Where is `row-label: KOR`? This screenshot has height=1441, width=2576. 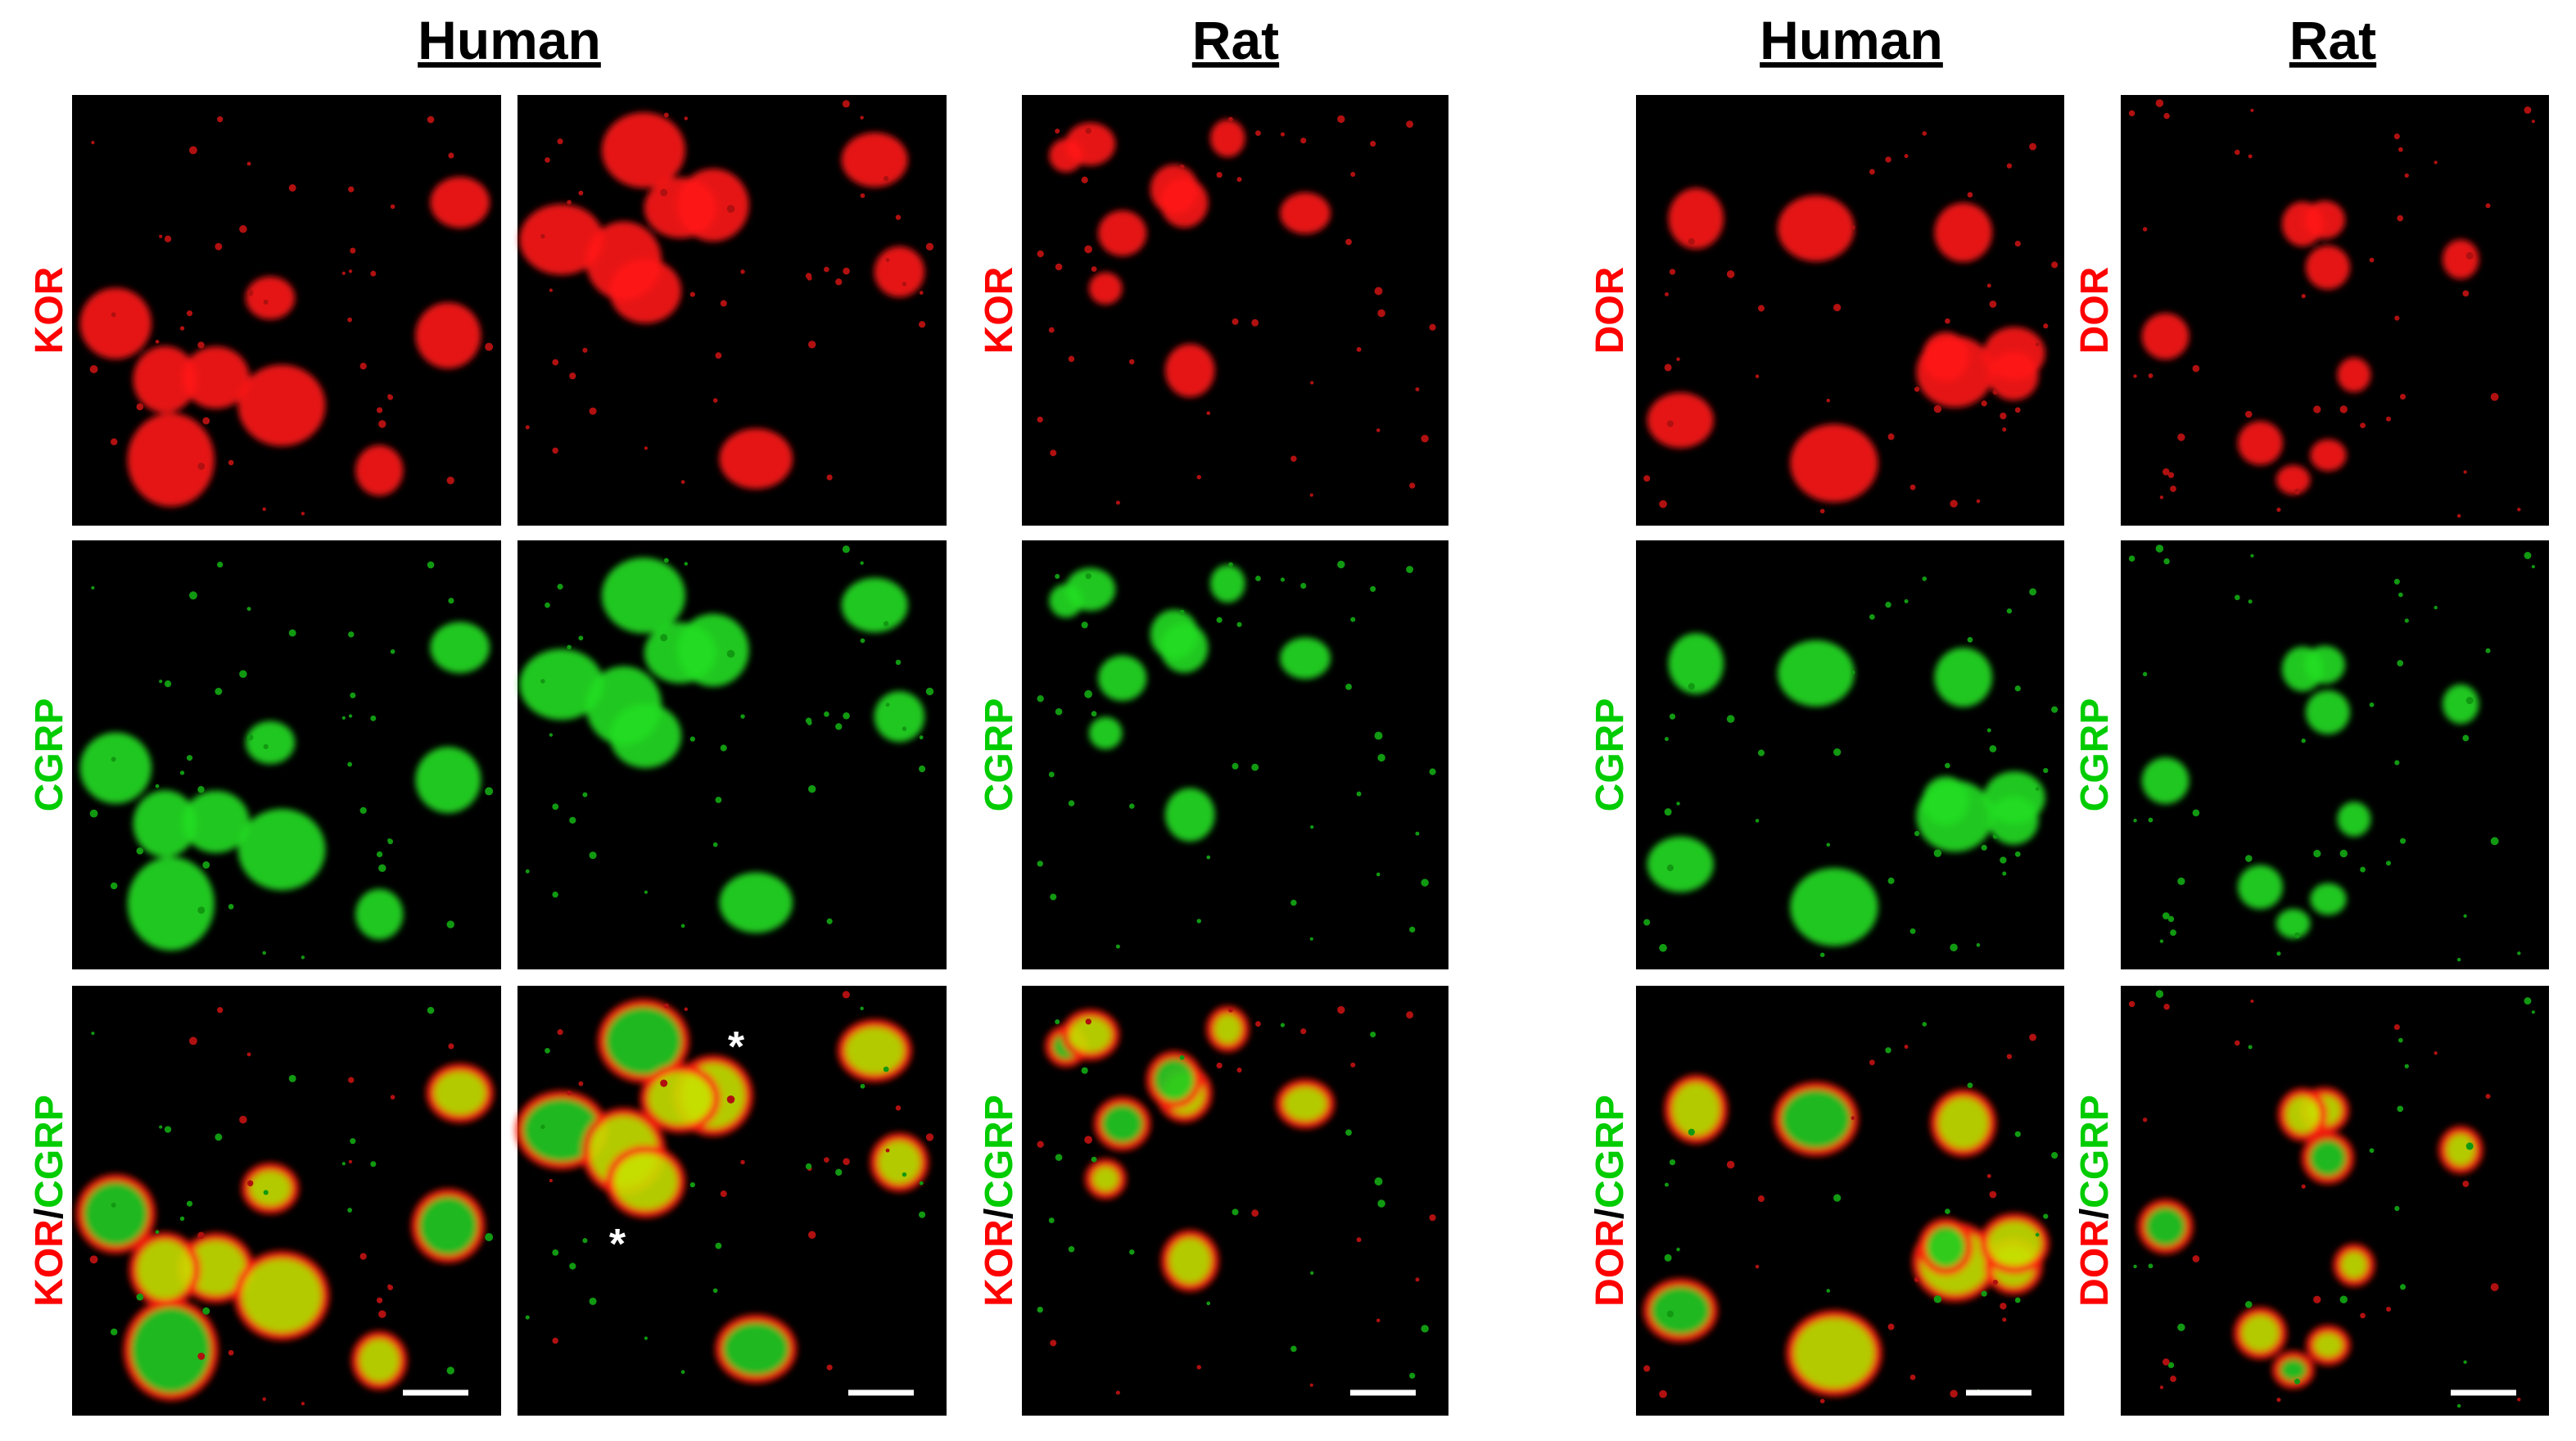 row-label: KOR is located at coordinates (999, 311).